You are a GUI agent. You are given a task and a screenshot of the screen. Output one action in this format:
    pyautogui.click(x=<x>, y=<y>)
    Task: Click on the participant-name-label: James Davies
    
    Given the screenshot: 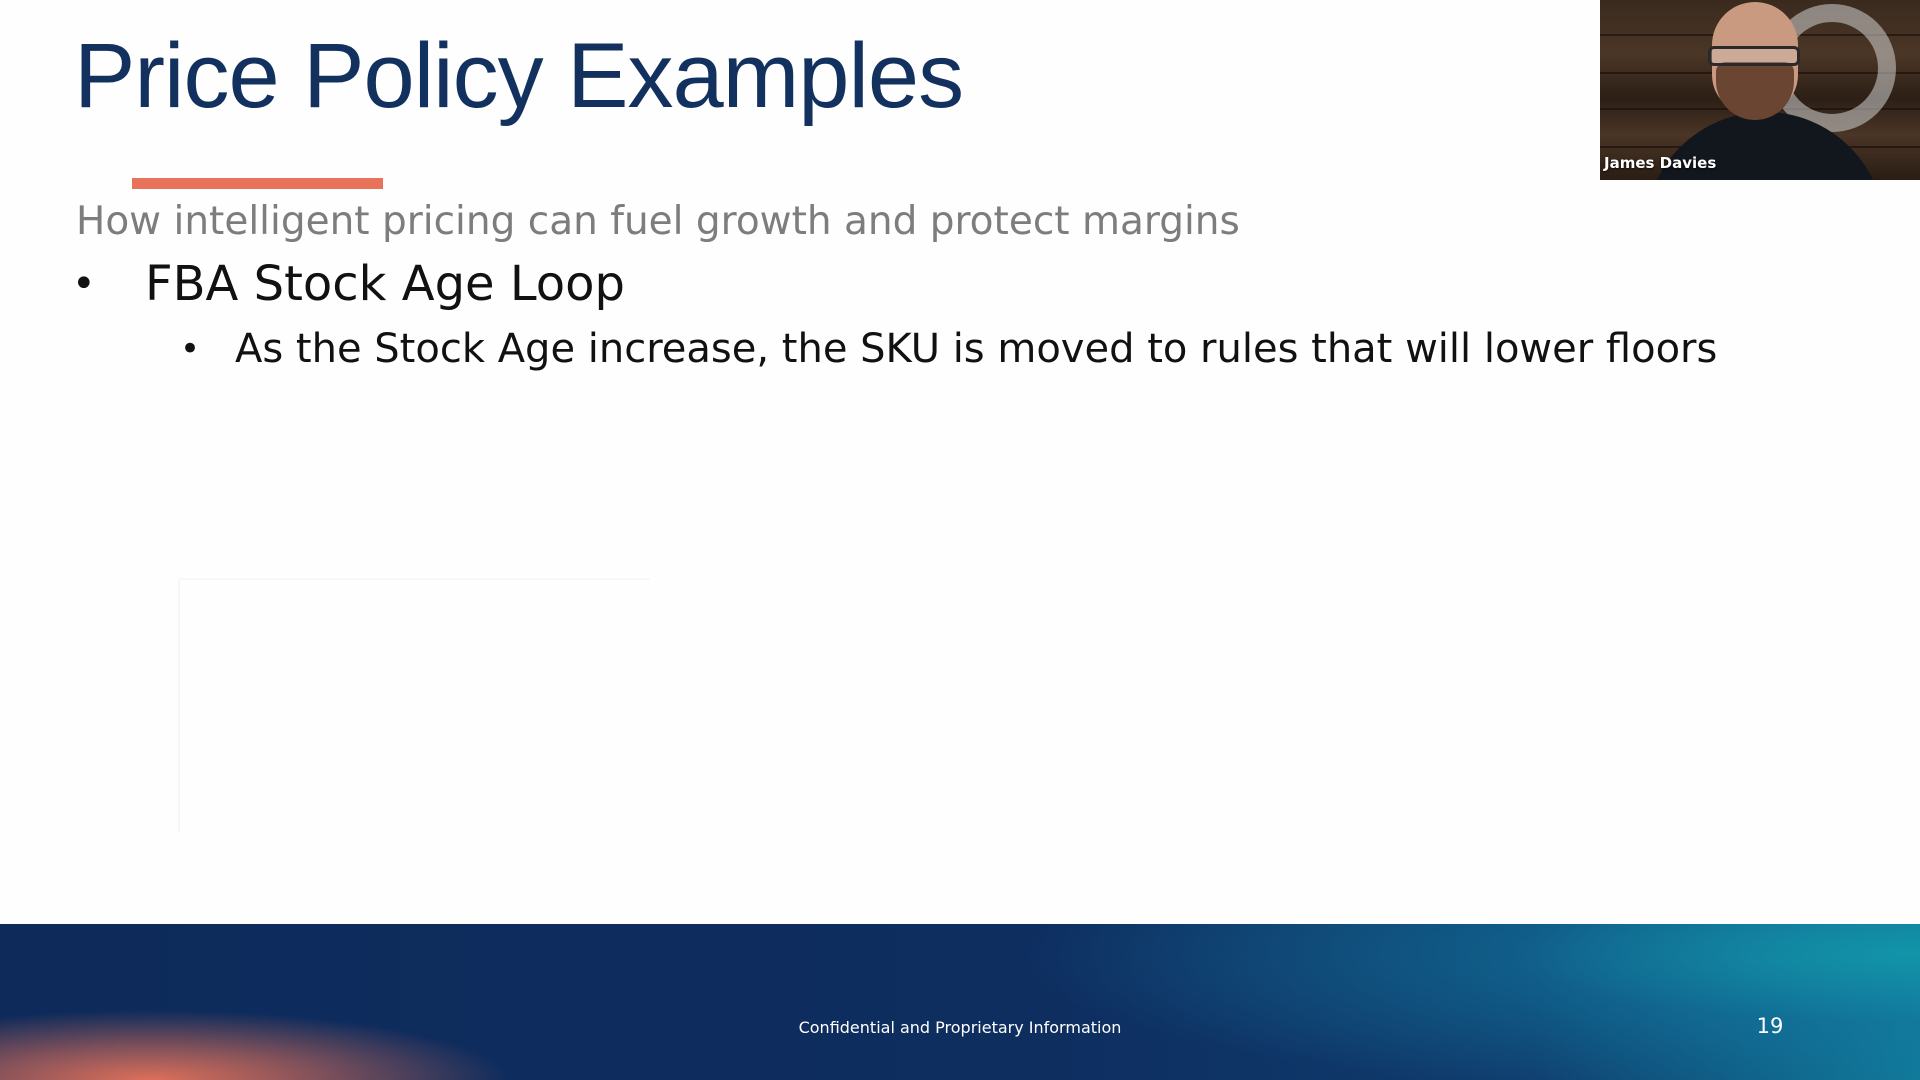 What is the action you would take?
    pyautogui.click(x=1660, y=163)
    